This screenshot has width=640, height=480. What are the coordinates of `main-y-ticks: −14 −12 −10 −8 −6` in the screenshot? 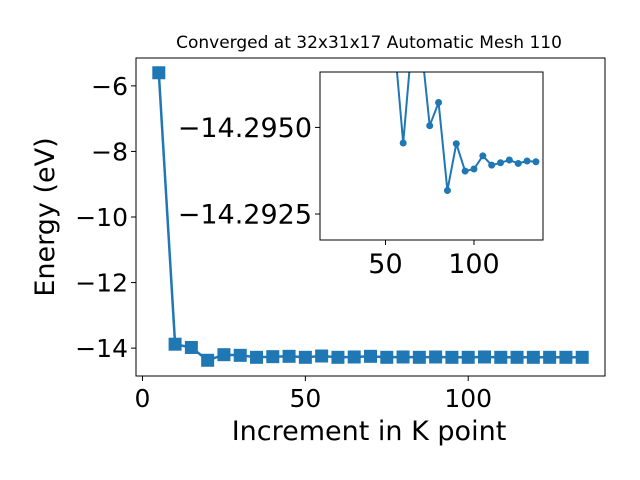 It's located at (105, 217).